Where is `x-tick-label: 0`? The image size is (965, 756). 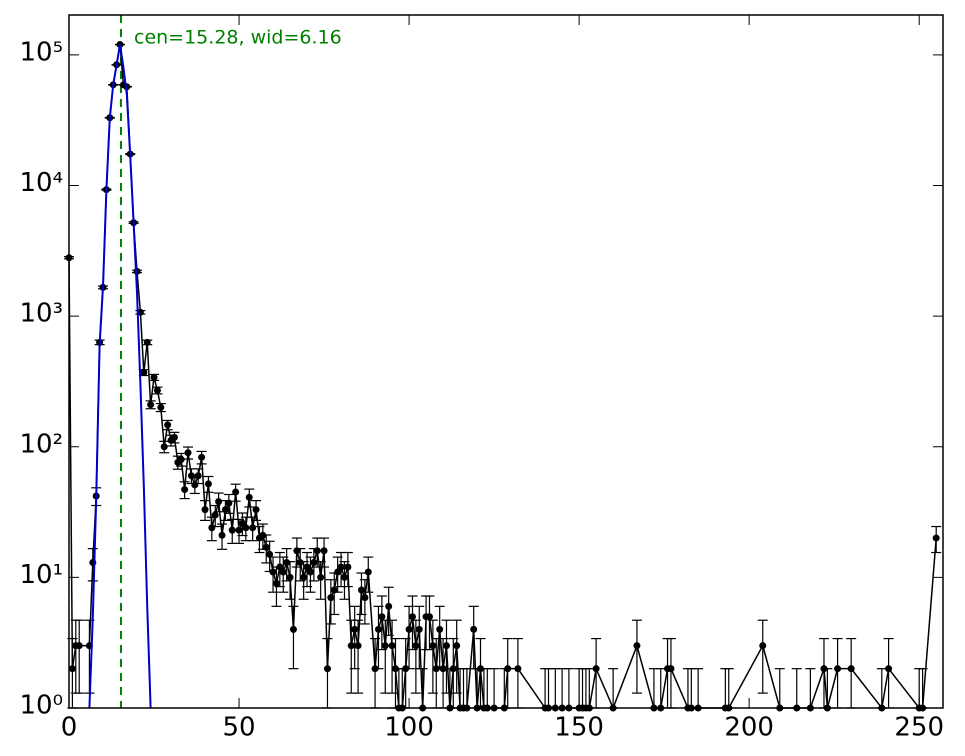 x-tick-label: 0 is located at coordinates (69, 728).